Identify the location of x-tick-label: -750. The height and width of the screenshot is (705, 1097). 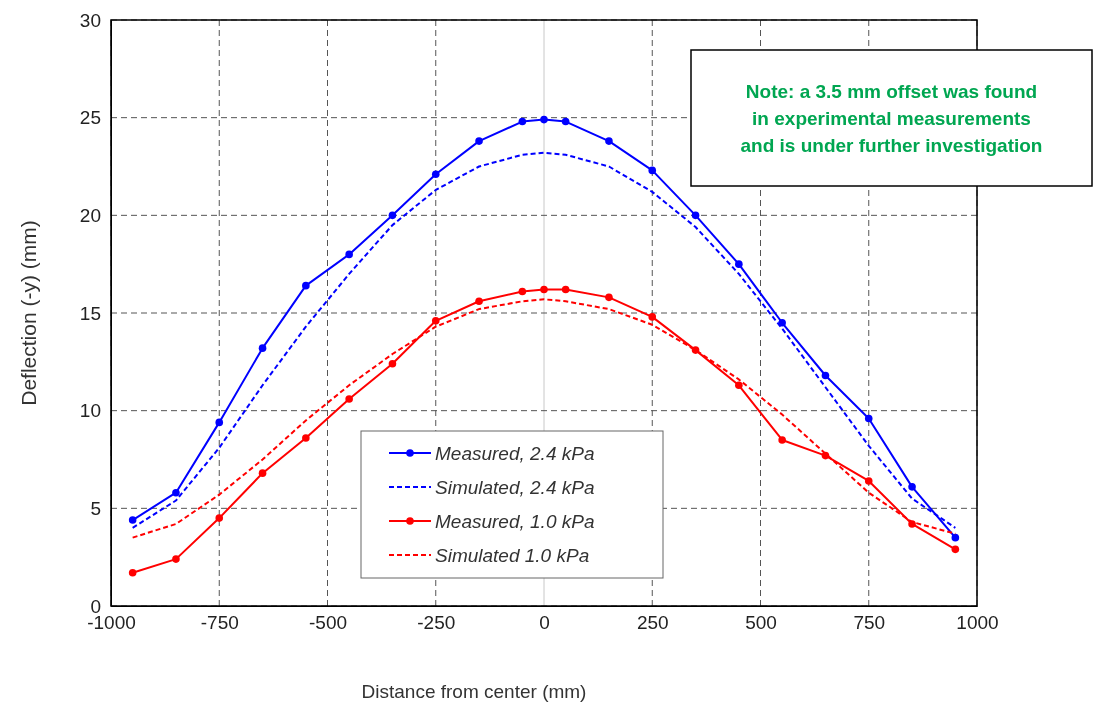
(219, 623).